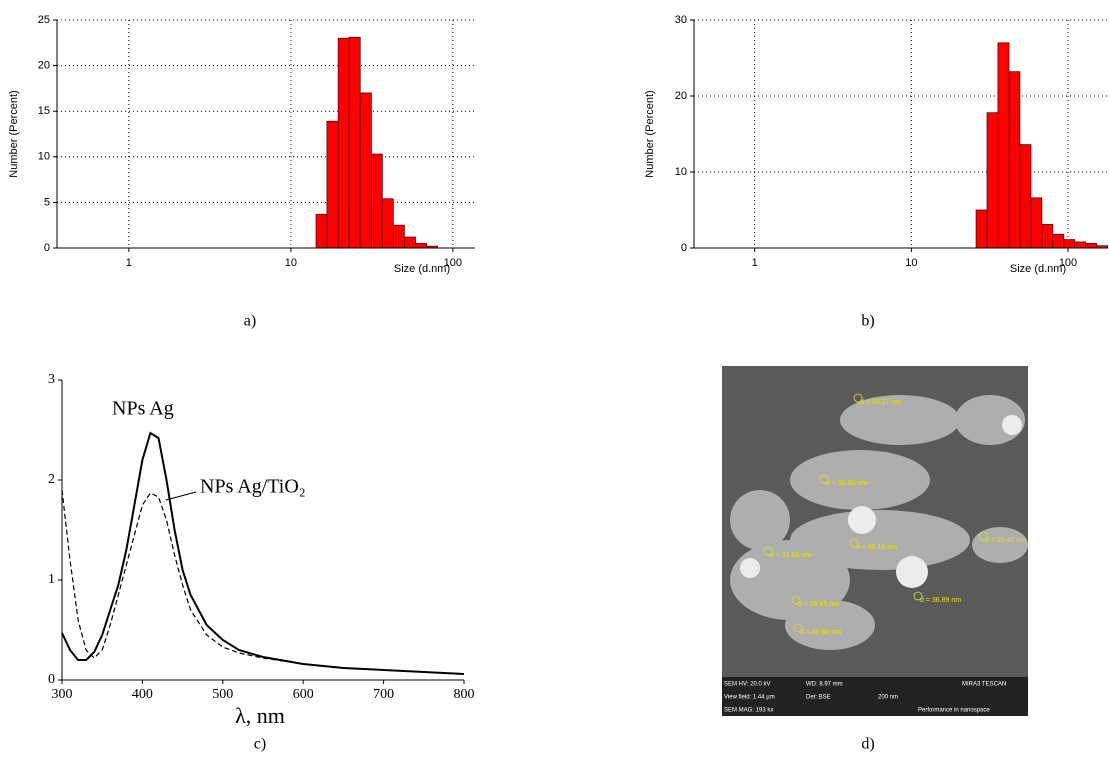 The height and width of the screenshot is (758, 1109). Describe the element at coordinates (51, 479) in the screenshot. I see `y-tick-label: 2` at that location.